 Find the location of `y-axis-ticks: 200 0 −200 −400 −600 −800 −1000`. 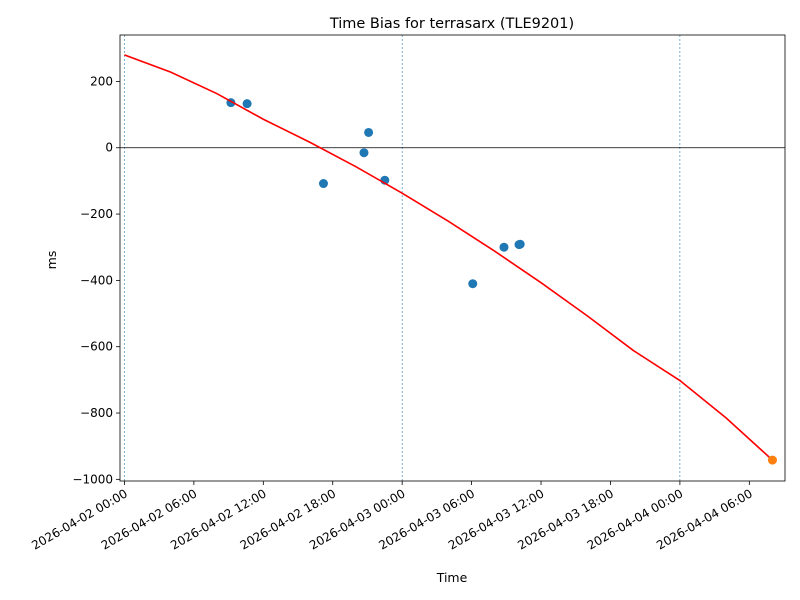

y-axis-ticks: 200 0 −200 −400 −600 −800 −1000 is located at coordinates (96, 280).